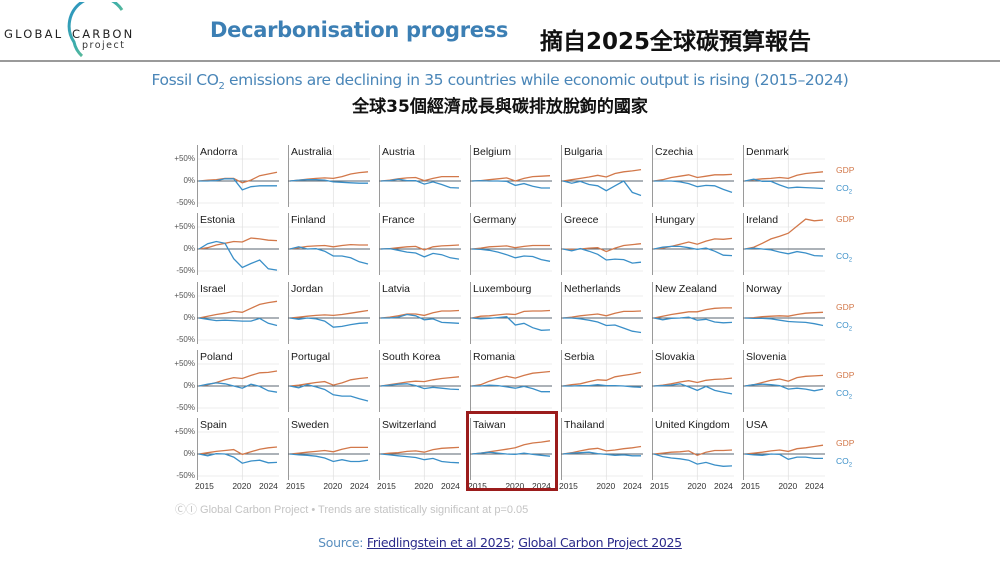 Image resolution: width=1000 pixels, height=562 pixels. What do you see at coordinates (219, 152) in the screenshot?
I see `panel-country-name: Andorra` at bounding box center [219, 152].